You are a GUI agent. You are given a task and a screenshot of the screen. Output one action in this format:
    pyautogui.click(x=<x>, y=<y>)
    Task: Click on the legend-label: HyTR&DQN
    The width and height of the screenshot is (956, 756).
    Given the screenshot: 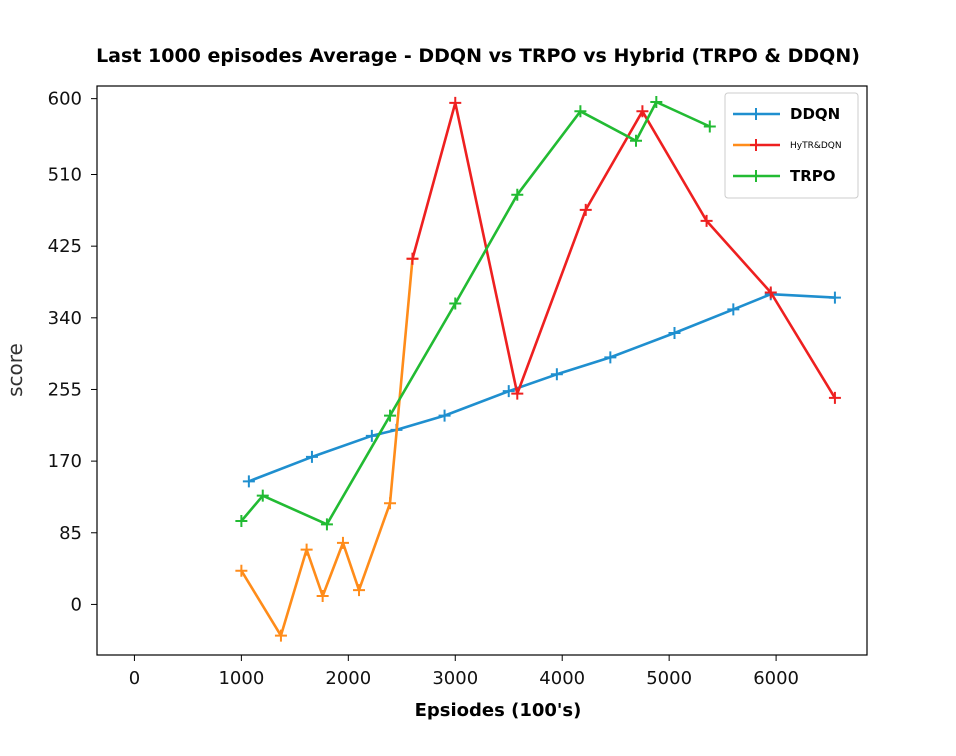 What is the action you would take?
    pyautogui.click(x=816, y=146)
    